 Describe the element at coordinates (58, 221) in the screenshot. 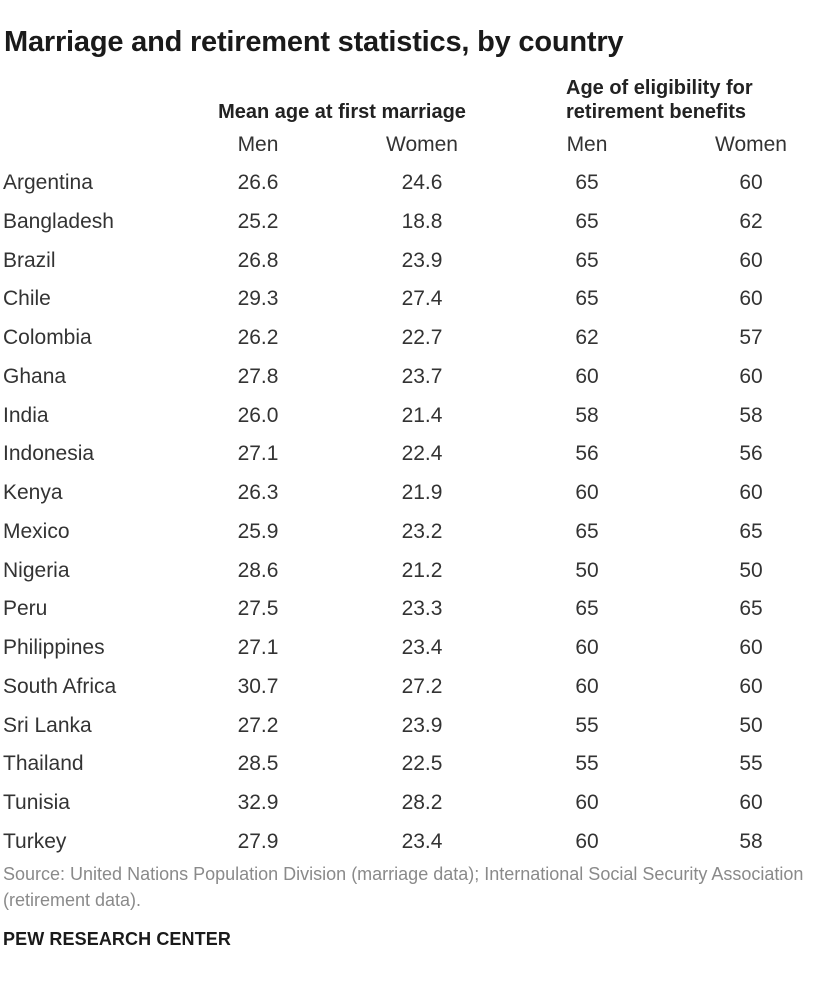

I see `country-label: Bangladesh` at that location.